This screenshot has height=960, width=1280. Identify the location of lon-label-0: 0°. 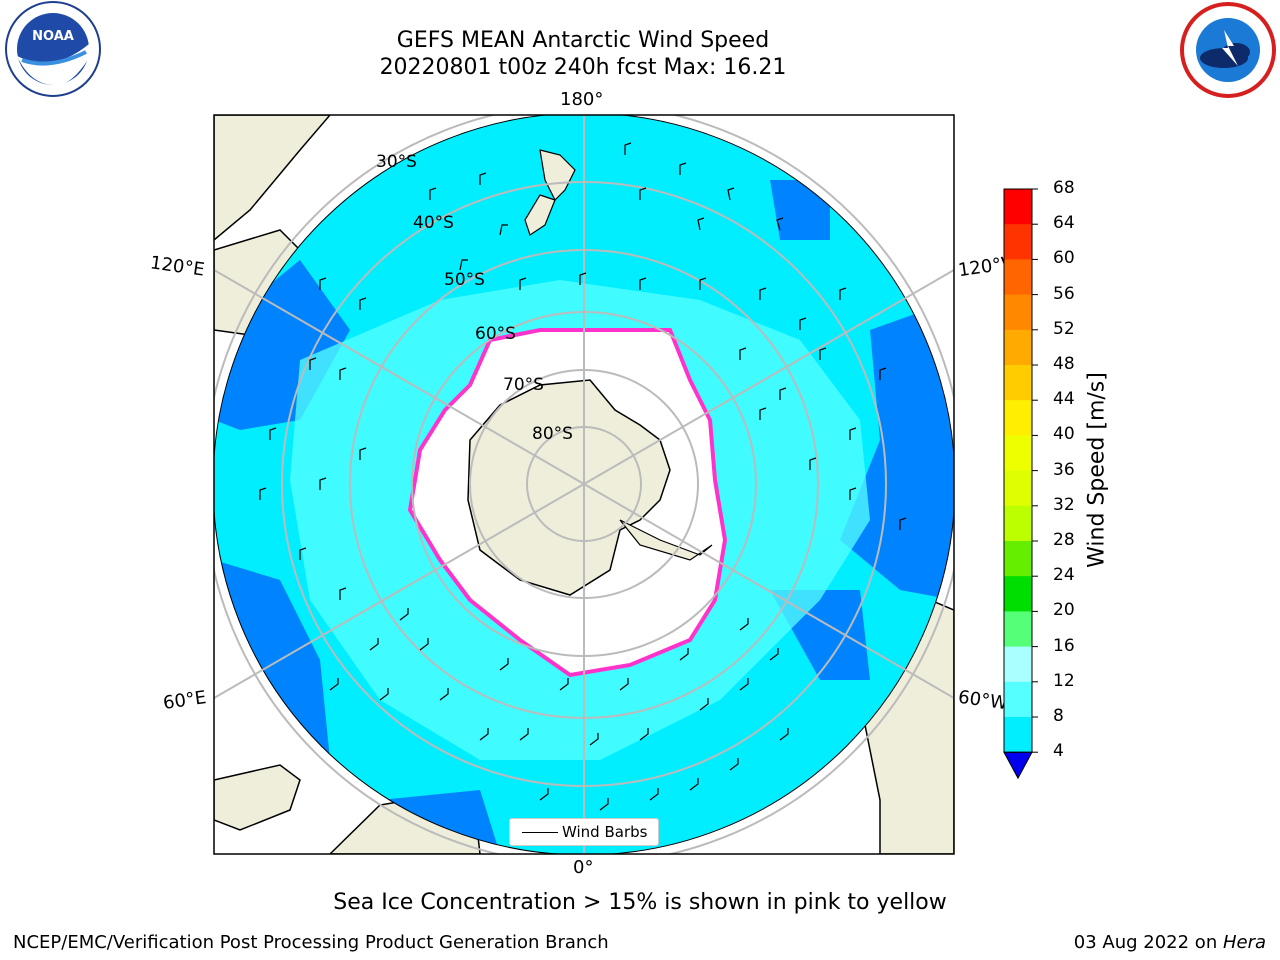
(583, 867).